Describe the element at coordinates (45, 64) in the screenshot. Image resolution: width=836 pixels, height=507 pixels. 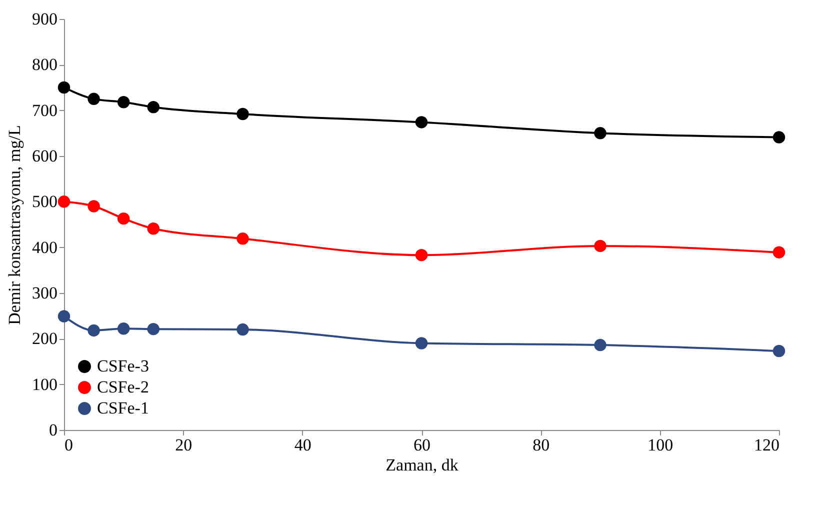
I see `y-tick-label: 800` at that location.